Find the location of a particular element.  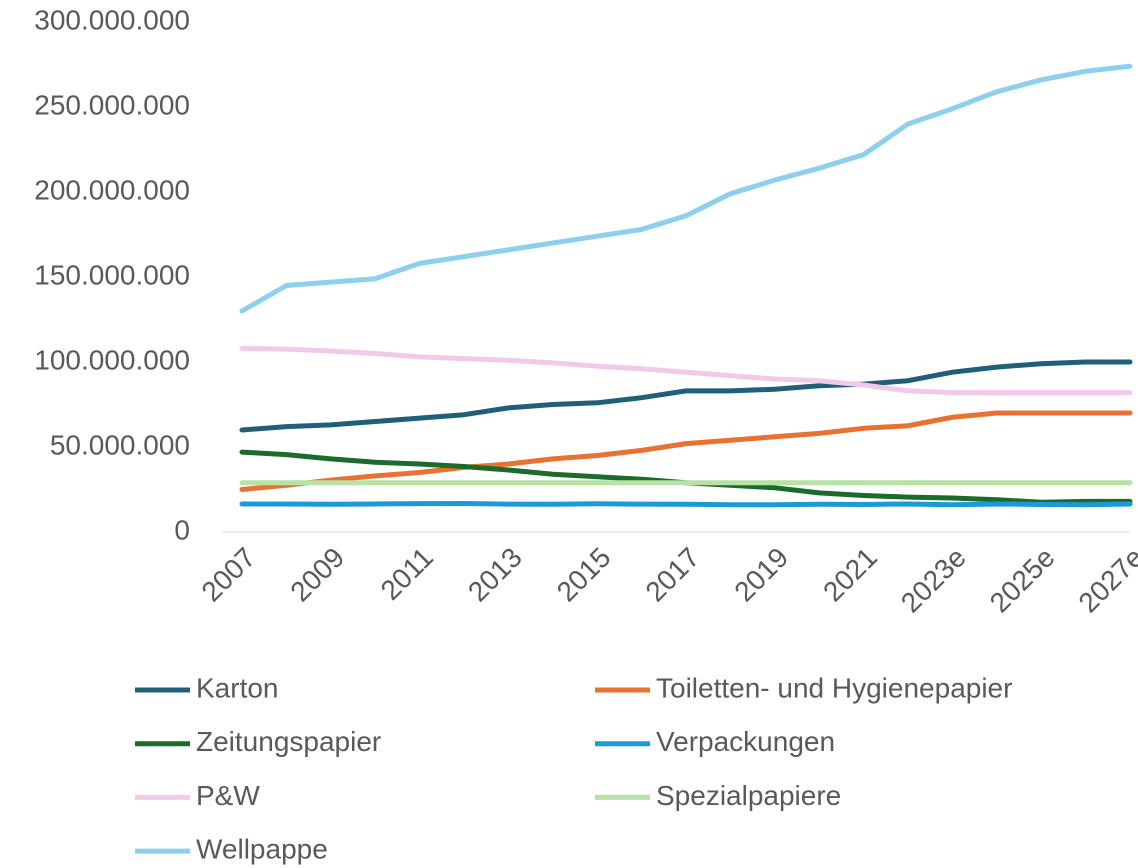

y-tick-label: 50.000.000 is located at coordinates (120, 444).